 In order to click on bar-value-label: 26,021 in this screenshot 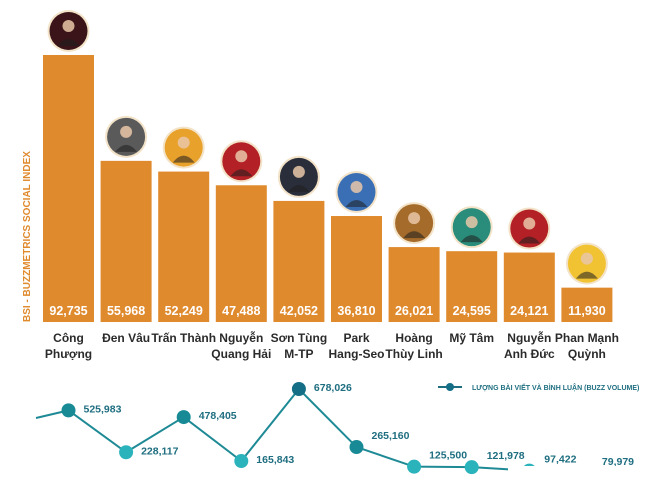, I will do `click(414, 311)`.